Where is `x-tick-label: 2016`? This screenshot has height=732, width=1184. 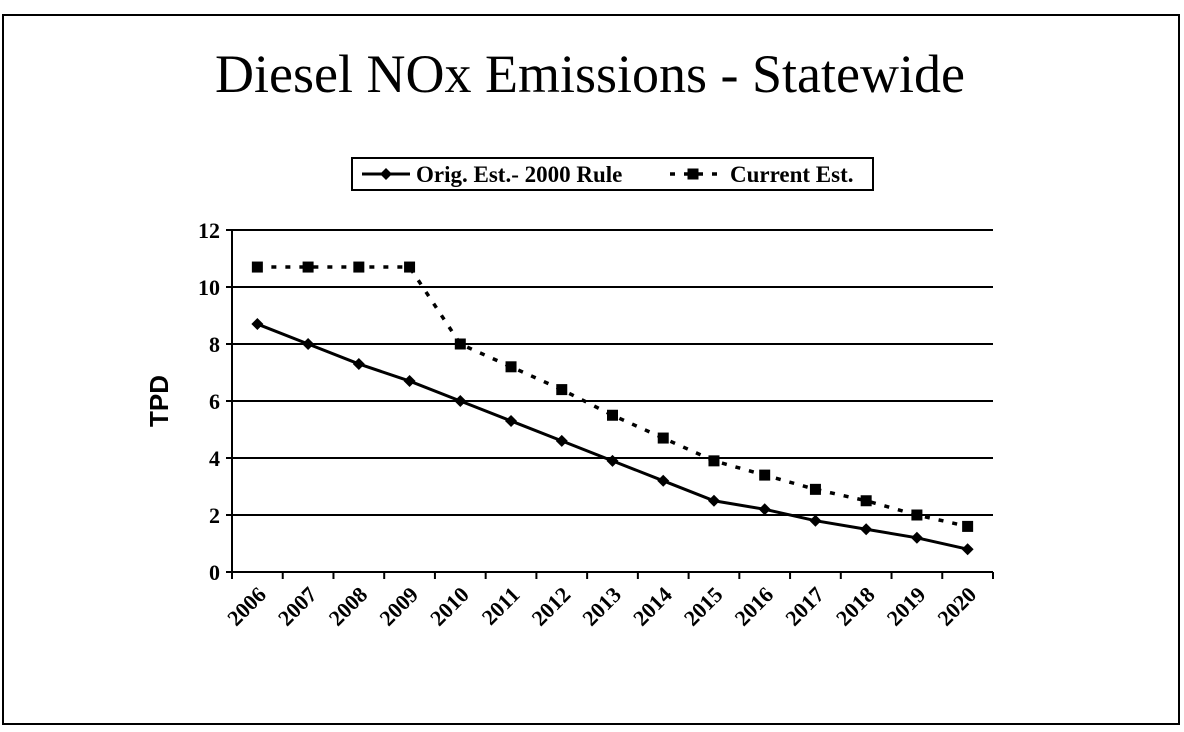
x-tick-label: 2016 is located at coordinates (753, 606).